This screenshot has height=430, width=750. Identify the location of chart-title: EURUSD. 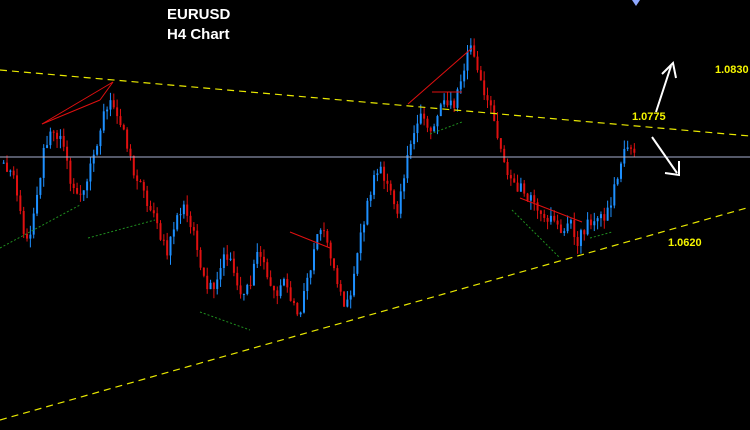
(199, 14).